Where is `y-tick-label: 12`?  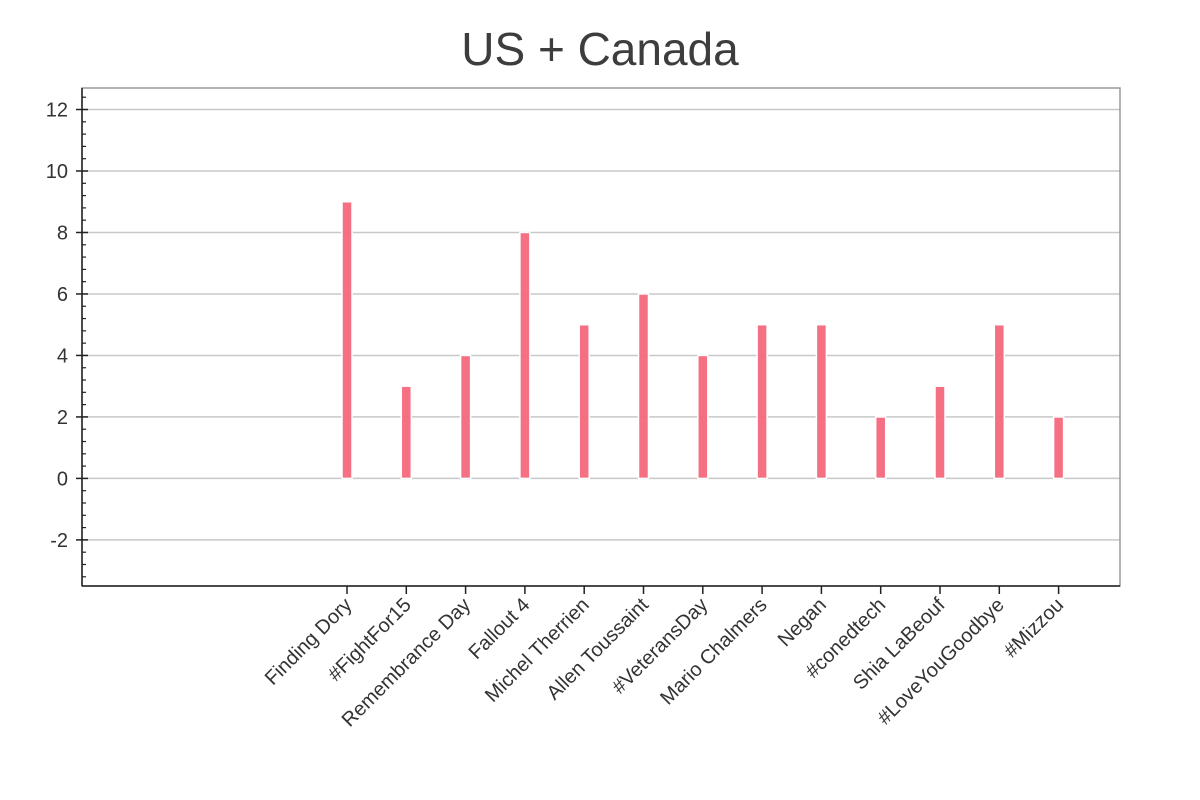
y-tick-label: 12 is located at coordinates (57, 111).